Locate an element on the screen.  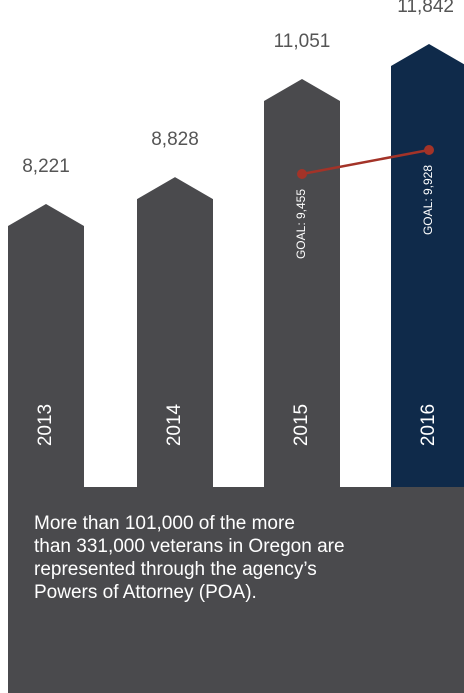
value-label-2014: 8,828 is located at coordinates (175, 139).